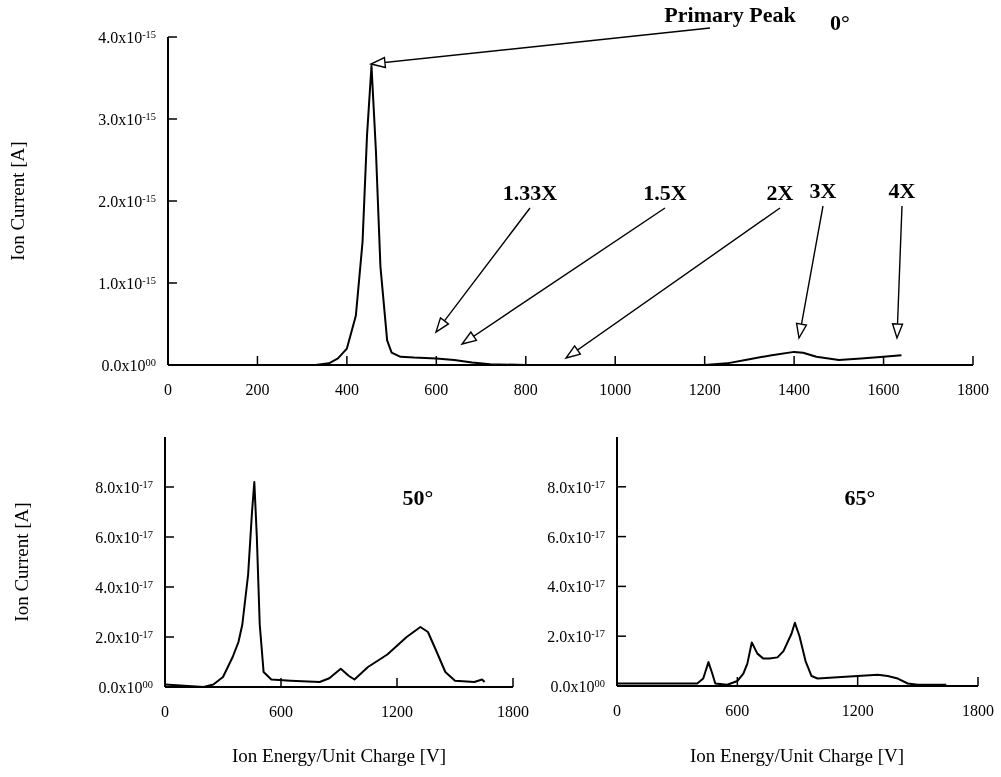 The height and width of the screenshot is (777, 1001). What do you see at coordinates (780, 192) in the screenshot?
I see `annotation: 2X` at bounding box center [780, 192].